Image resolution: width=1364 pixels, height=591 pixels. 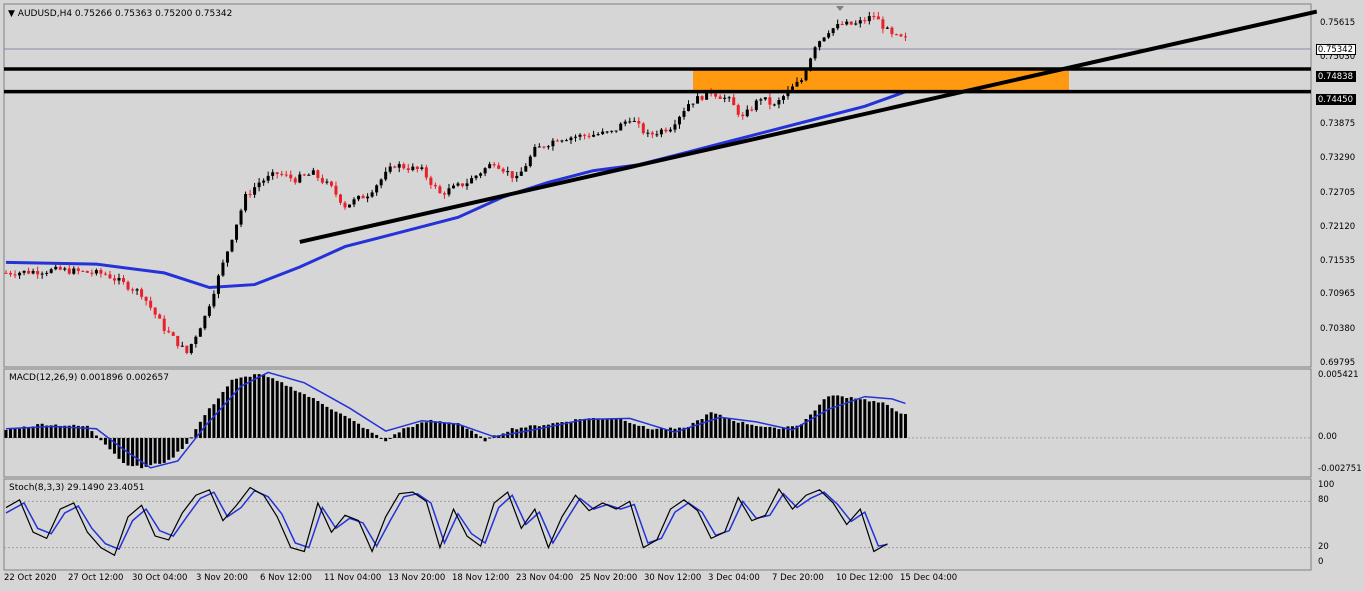 What do you see at coordinates (1338, 328) in the screenshot?
I see `price-tick-label: 0.70380` at bounding box center [1338, 328].